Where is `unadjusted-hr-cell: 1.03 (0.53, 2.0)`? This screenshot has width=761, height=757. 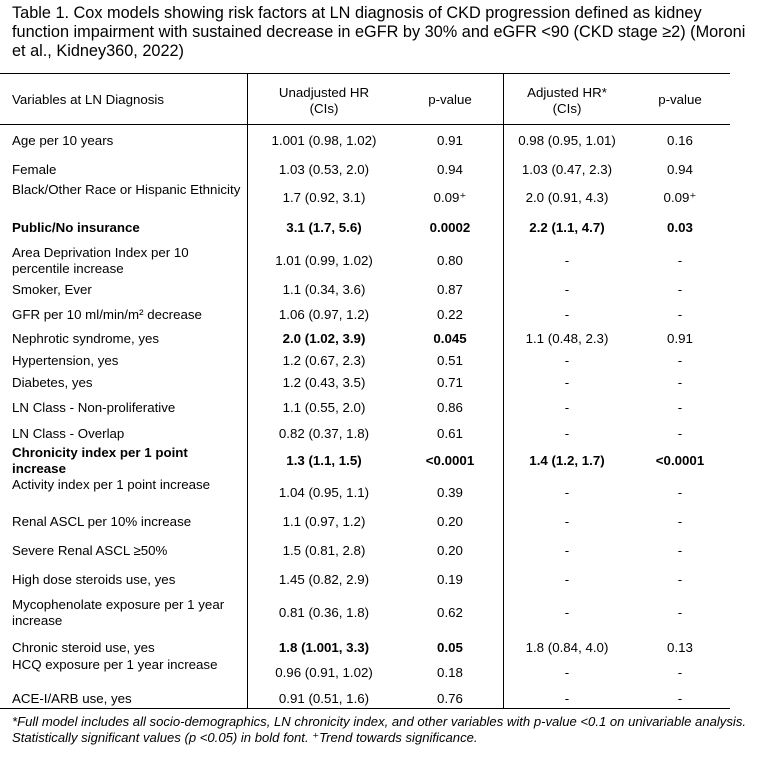
unadjusted-hr-cell: 1.03 (0.53, 2.0) is located at coordinates (324, 169).